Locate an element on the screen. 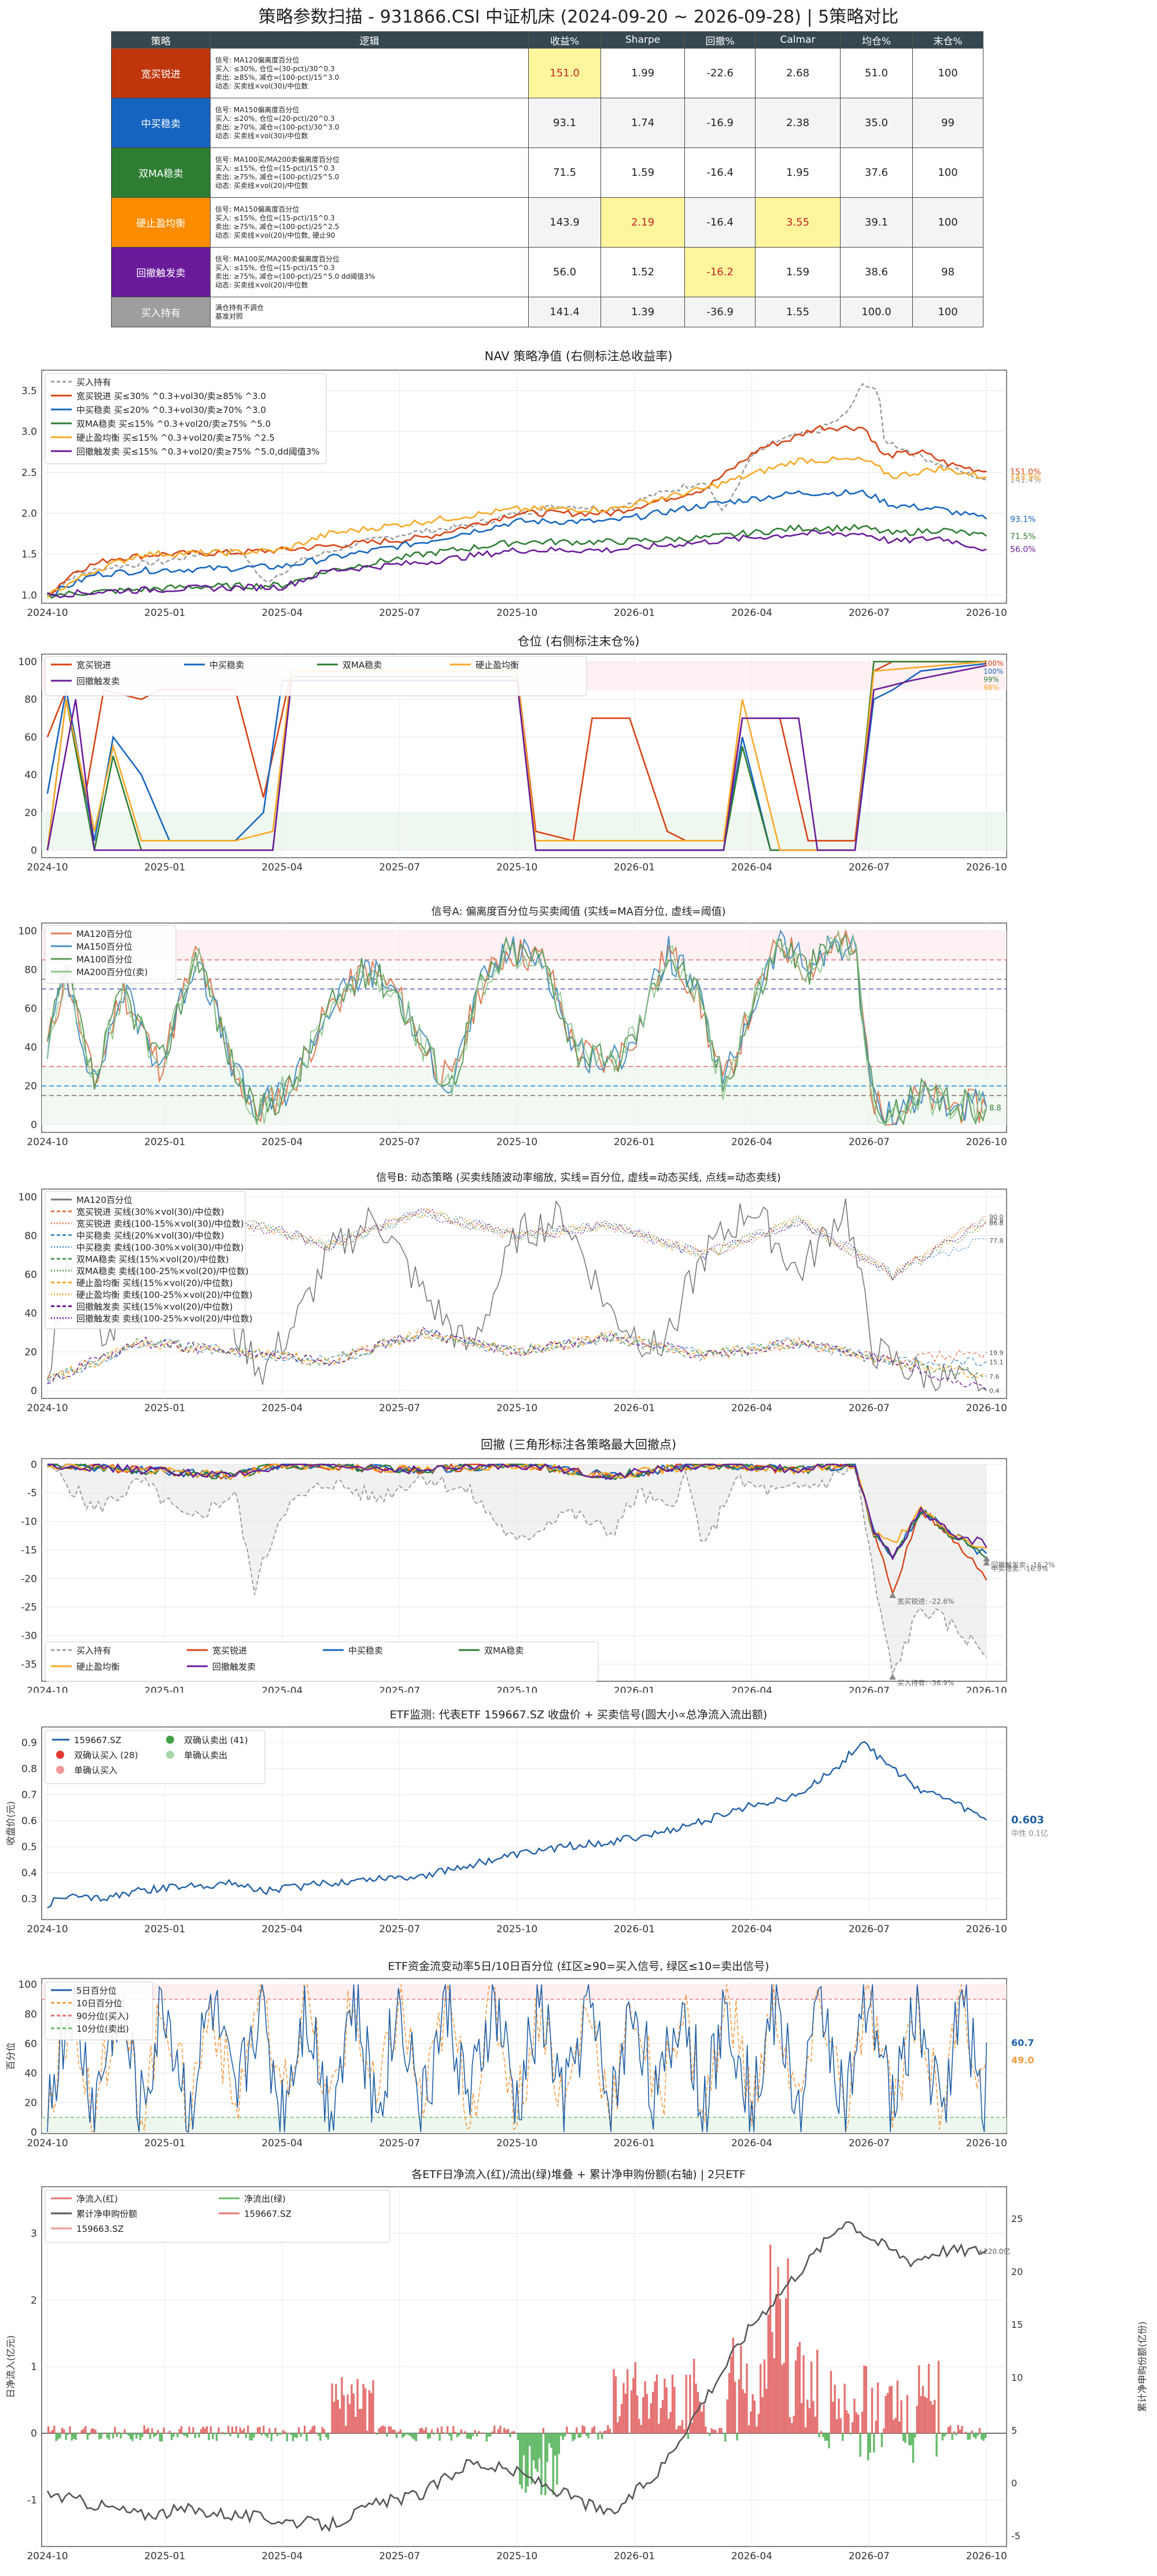  end-label: 99% is located at coordinates (991, 680).